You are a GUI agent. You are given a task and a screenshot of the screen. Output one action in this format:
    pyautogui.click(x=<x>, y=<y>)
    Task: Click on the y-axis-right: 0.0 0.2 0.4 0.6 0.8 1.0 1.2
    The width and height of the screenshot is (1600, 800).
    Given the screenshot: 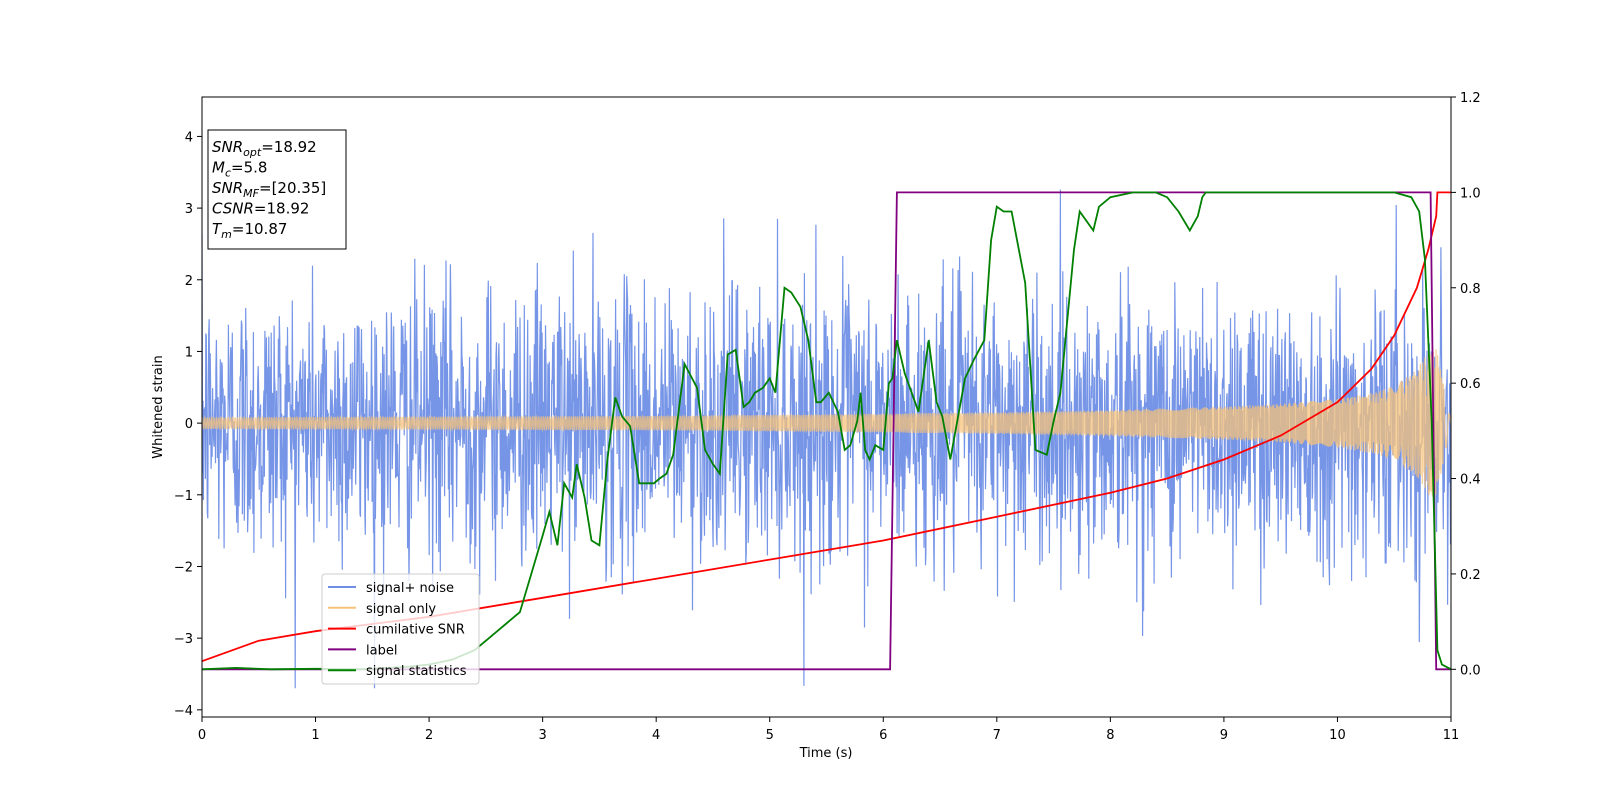 What is the action you would take?
    pyautogui.click(x=1466, y=384)
    